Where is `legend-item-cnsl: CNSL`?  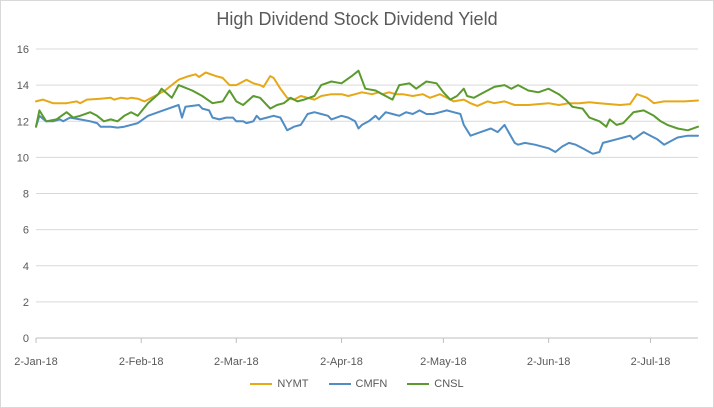
legend-item-cnsl: CNSL is located at coordinates (435, 384).